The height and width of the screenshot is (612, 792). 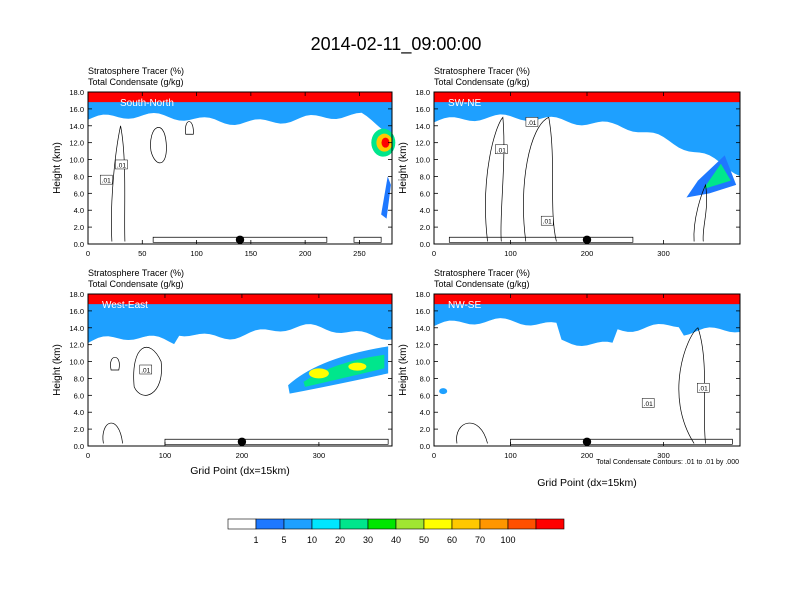 I want to click on colorbar-label: 50, so click(x=424, y=540).